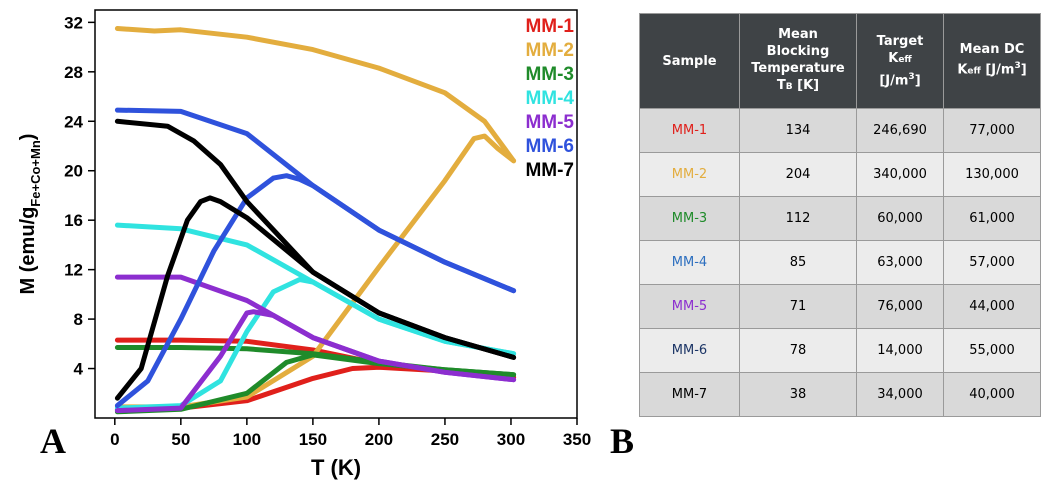 The width and height of the screenshot is (1059, 485). Describe the element at coordinates (315, 328) in the screenshot. I see `series-line-mm-5-fc` at that location.